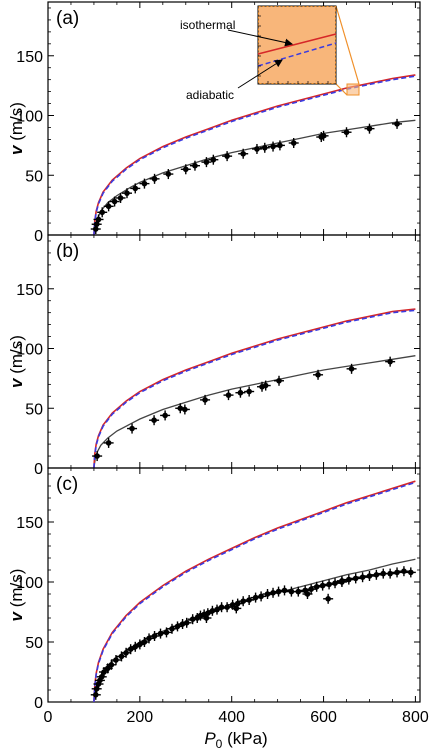 This screenshot has height=750, width=436. I want to click on panel-label: (a), so click(67, 18).